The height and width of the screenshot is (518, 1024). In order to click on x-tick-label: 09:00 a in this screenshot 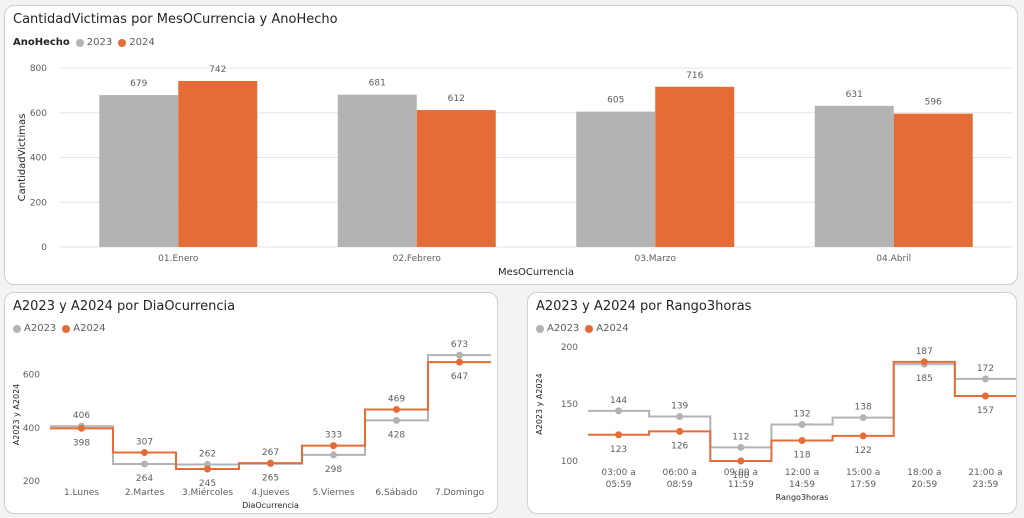, I will do `click(741, 473)`.